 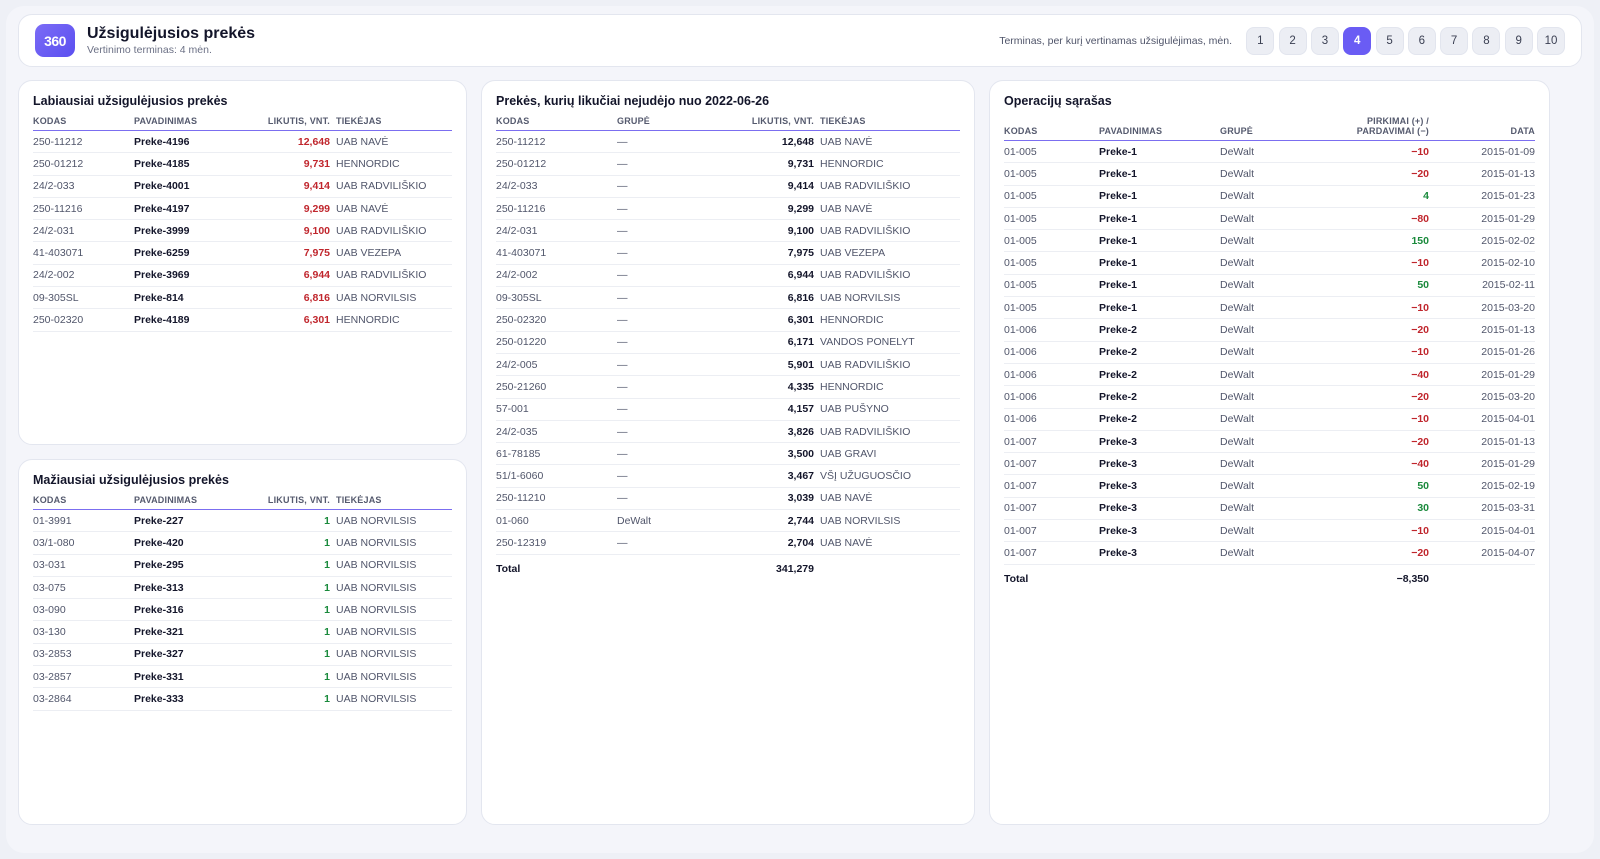 I want to click on table-row: 01-005 Preke-1 DeWalt −10 2015-03-20, so click(x=1269, y=308).